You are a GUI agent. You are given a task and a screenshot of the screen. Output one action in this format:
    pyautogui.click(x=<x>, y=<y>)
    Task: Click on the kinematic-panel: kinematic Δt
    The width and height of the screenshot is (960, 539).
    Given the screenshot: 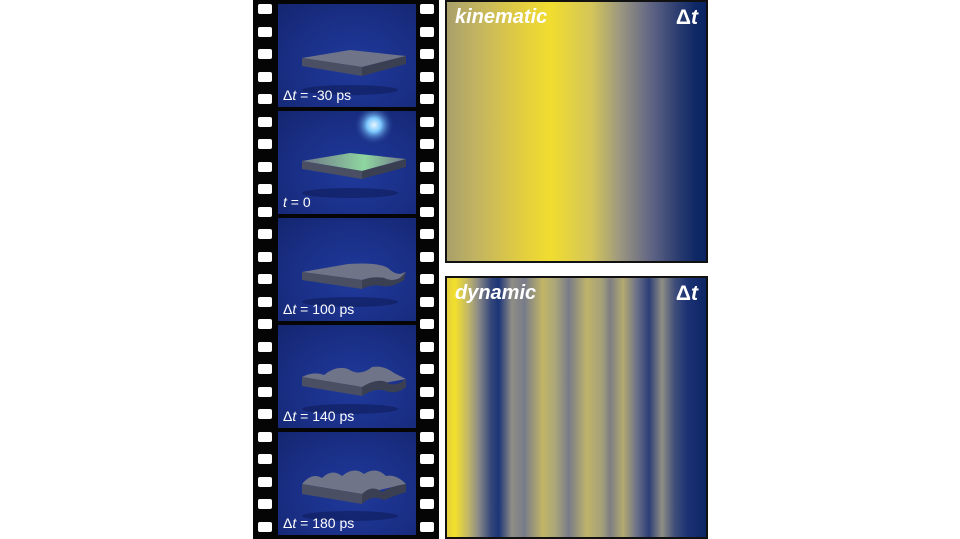 What is the action you would take?
    pyautogui.click(x=576, y=131)
    